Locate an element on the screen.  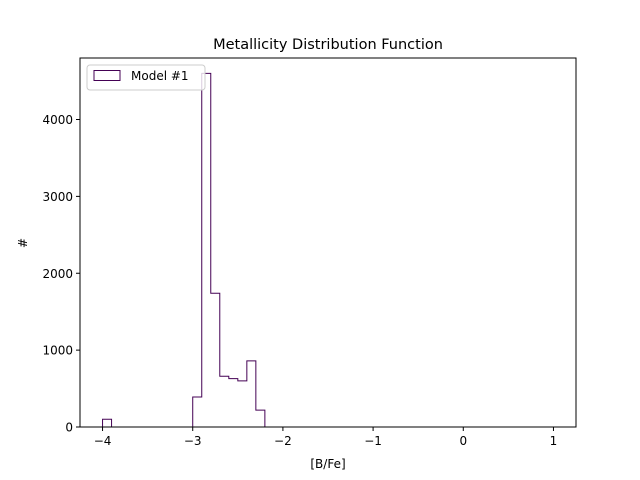
y-tick-label: 0 is located at coordinates (69, 428).